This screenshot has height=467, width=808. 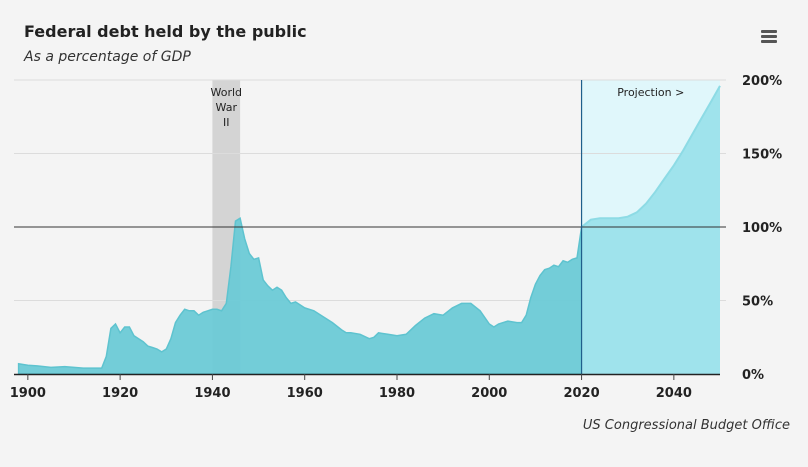 I want to click on x-tick-label: 2000, so click(x=489, y=393).